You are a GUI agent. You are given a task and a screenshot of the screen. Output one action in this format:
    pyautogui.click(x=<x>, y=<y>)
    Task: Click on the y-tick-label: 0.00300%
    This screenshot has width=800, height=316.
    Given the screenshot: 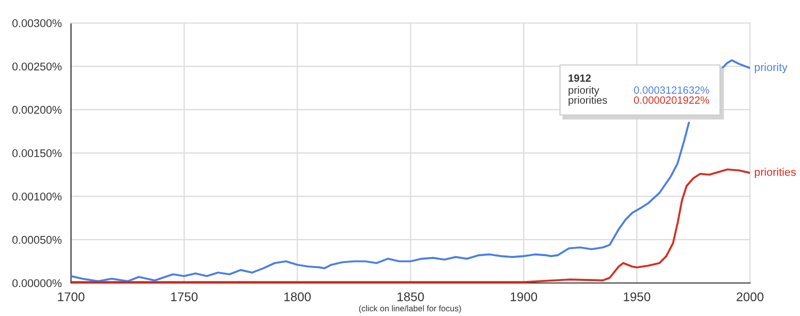 What is the action you would take?
    pyautogui.click(x=37, y=23)
    